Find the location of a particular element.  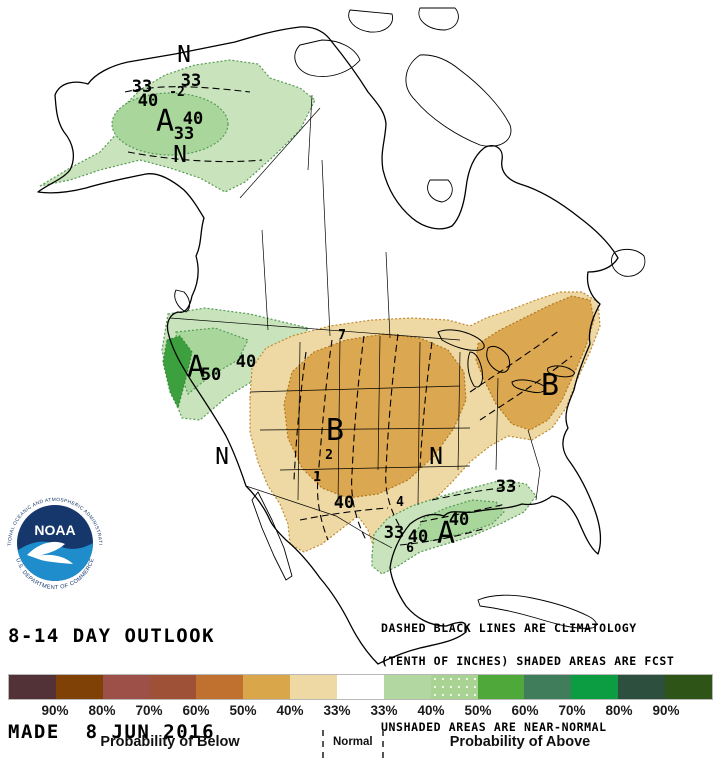

annotation-line-4: UNSHADED AREAS ARE NEAR-NORMAL is located at coordinates (494, 727).